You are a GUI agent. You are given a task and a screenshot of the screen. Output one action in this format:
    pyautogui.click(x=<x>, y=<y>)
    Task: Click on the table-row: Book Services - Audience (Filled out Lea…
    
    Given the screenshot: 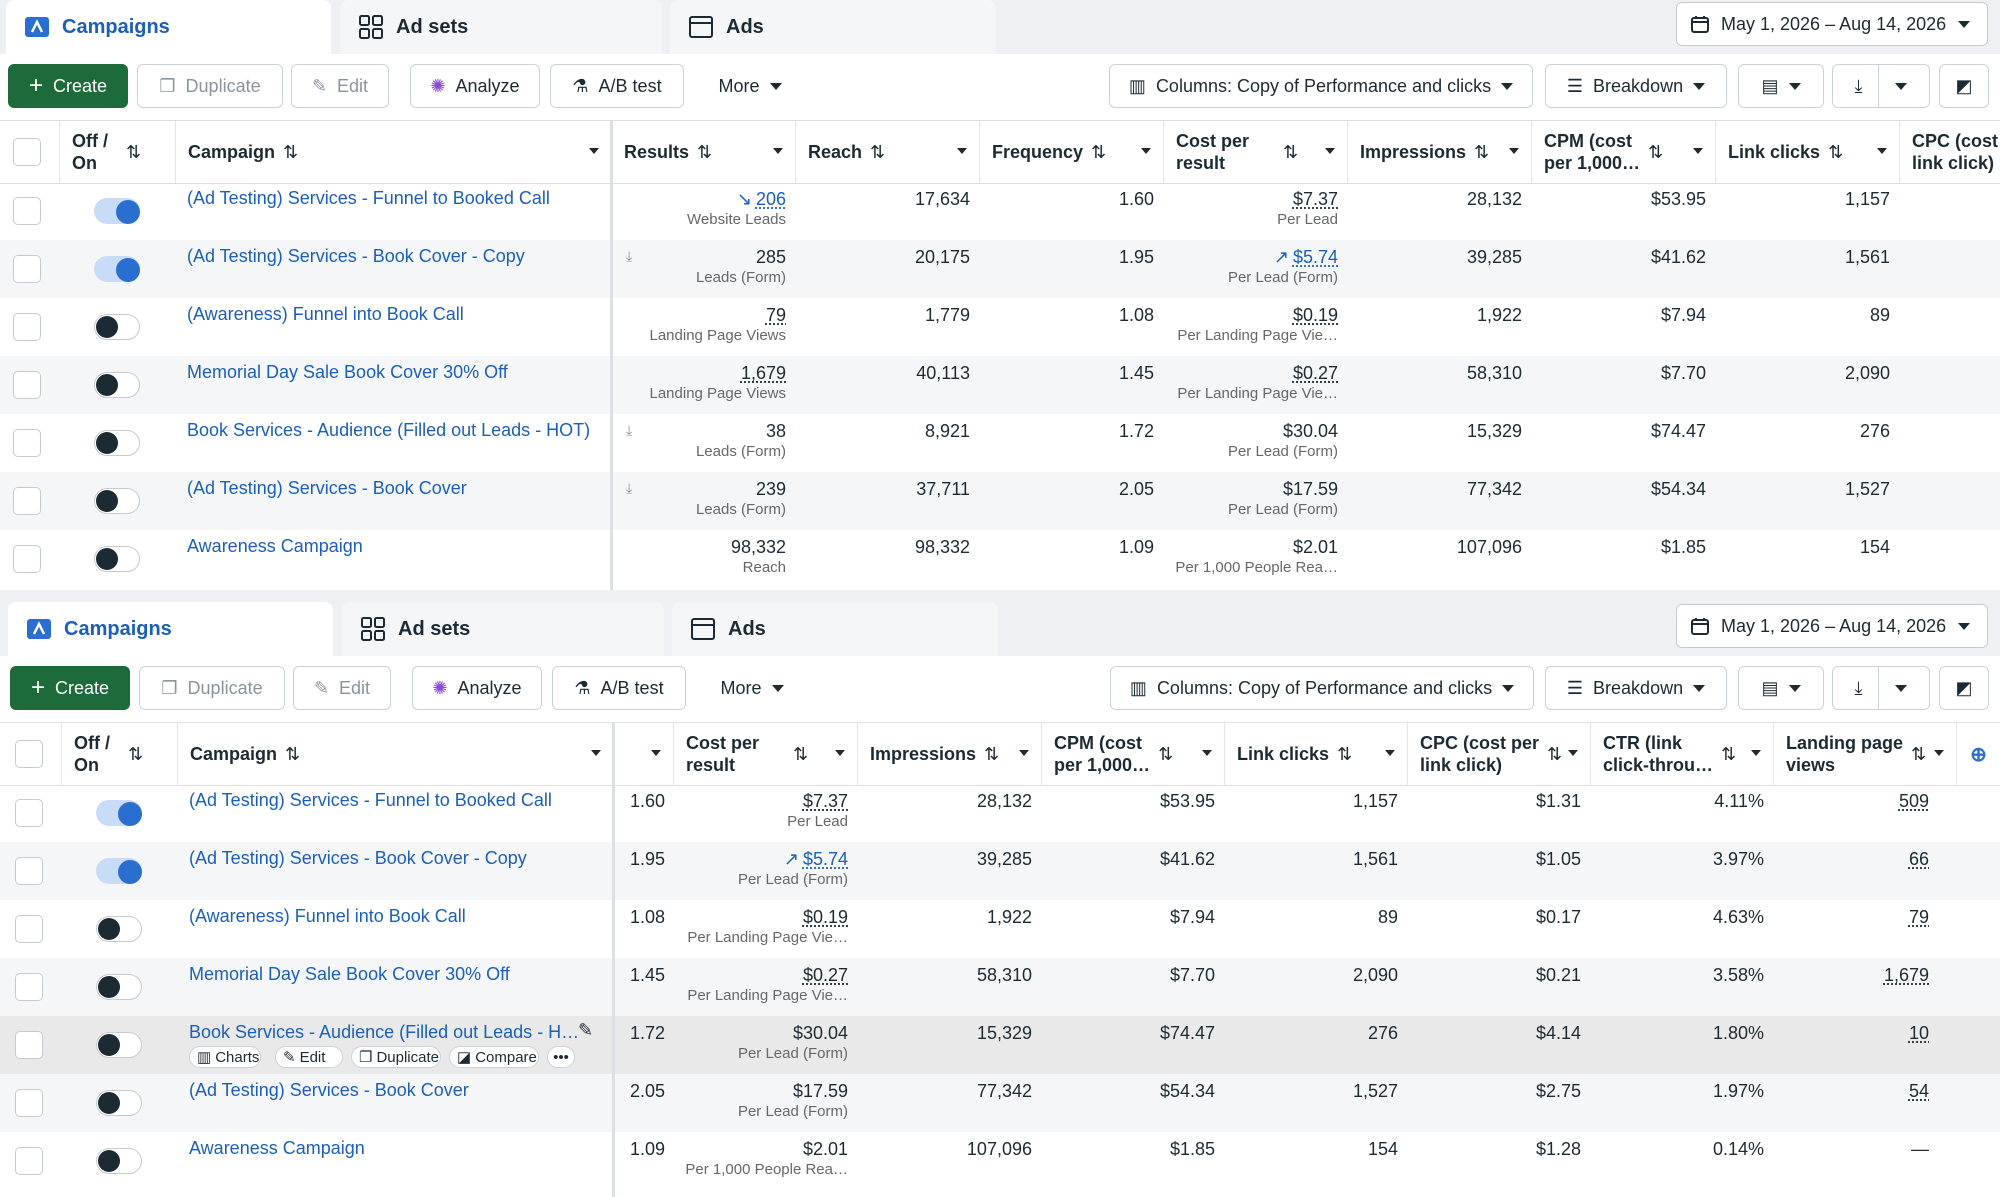 What is the action you would take?
    pyautogui.click(x=1000, y=443)
    